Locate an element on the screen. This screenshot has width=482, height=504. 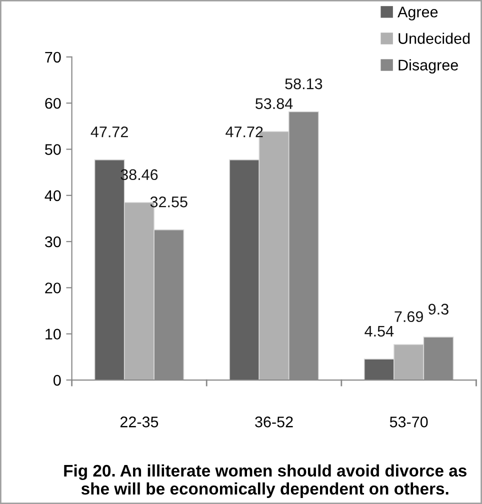
y-tick-label: 60 is located at coordinates (53, 103).